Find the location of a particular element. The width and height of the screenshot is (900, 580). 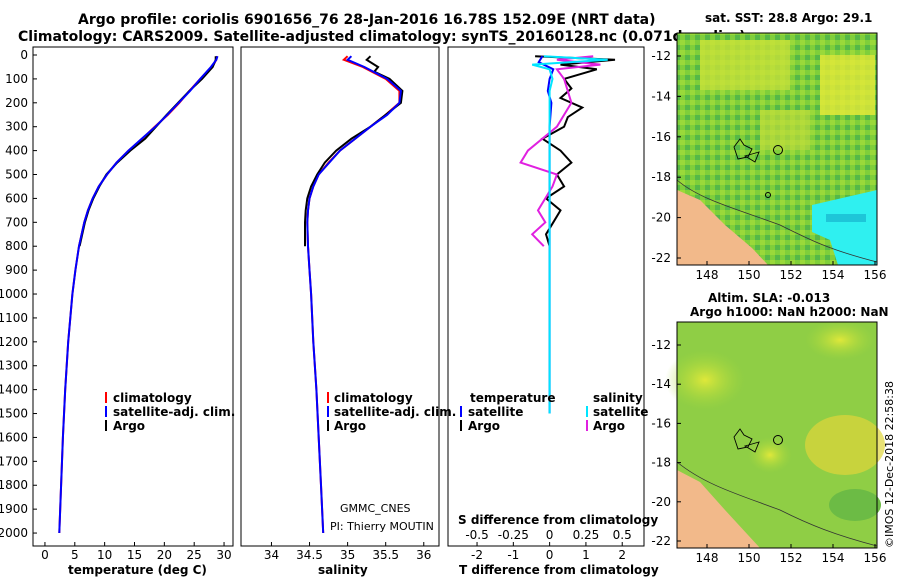

depth-tick-label: 100 is located at coordinates (16, 79).